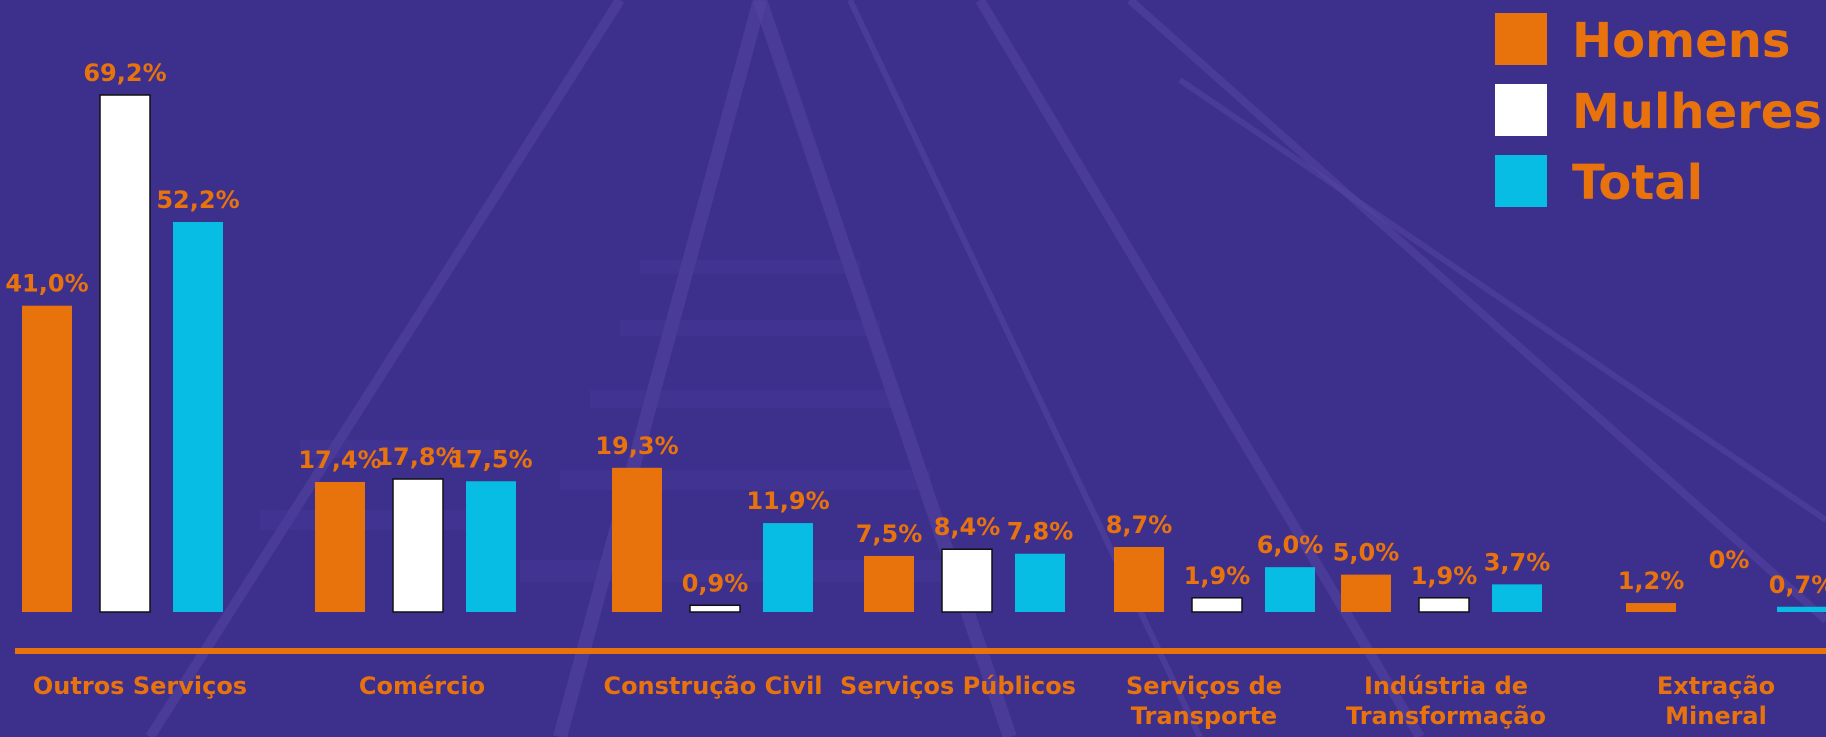 The image size is (1826, 737). I want to click on category-label-4-line1: Transporte, so click(1204, 716).